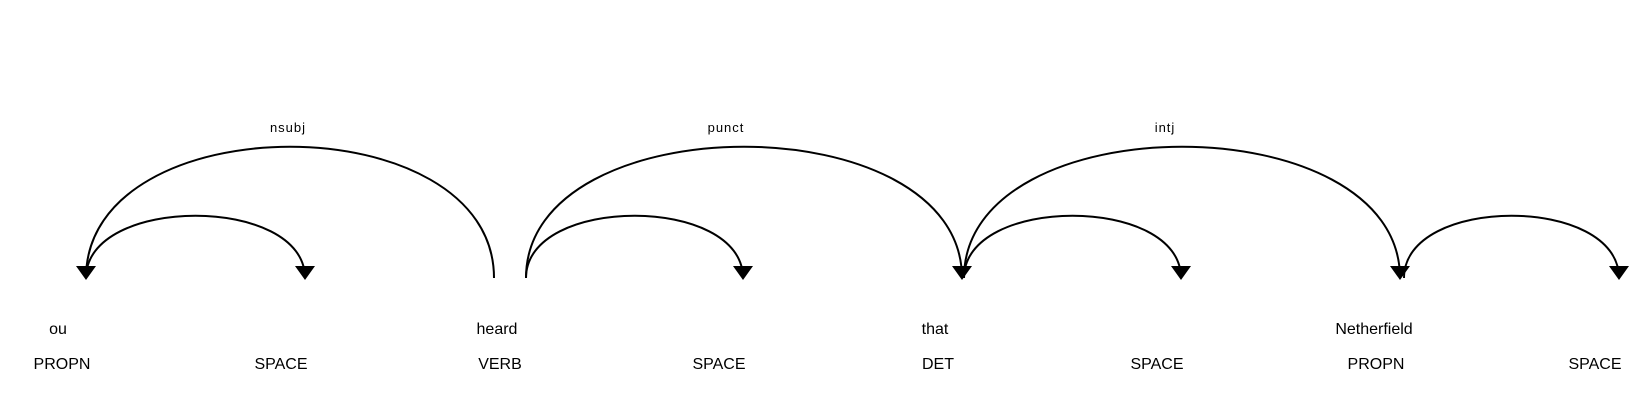 The image size is (1643, 419). What do you see at coordinates (500, 364) in the screenshot?
I see `token-tag: VERB` at bounding box center [500, 364].